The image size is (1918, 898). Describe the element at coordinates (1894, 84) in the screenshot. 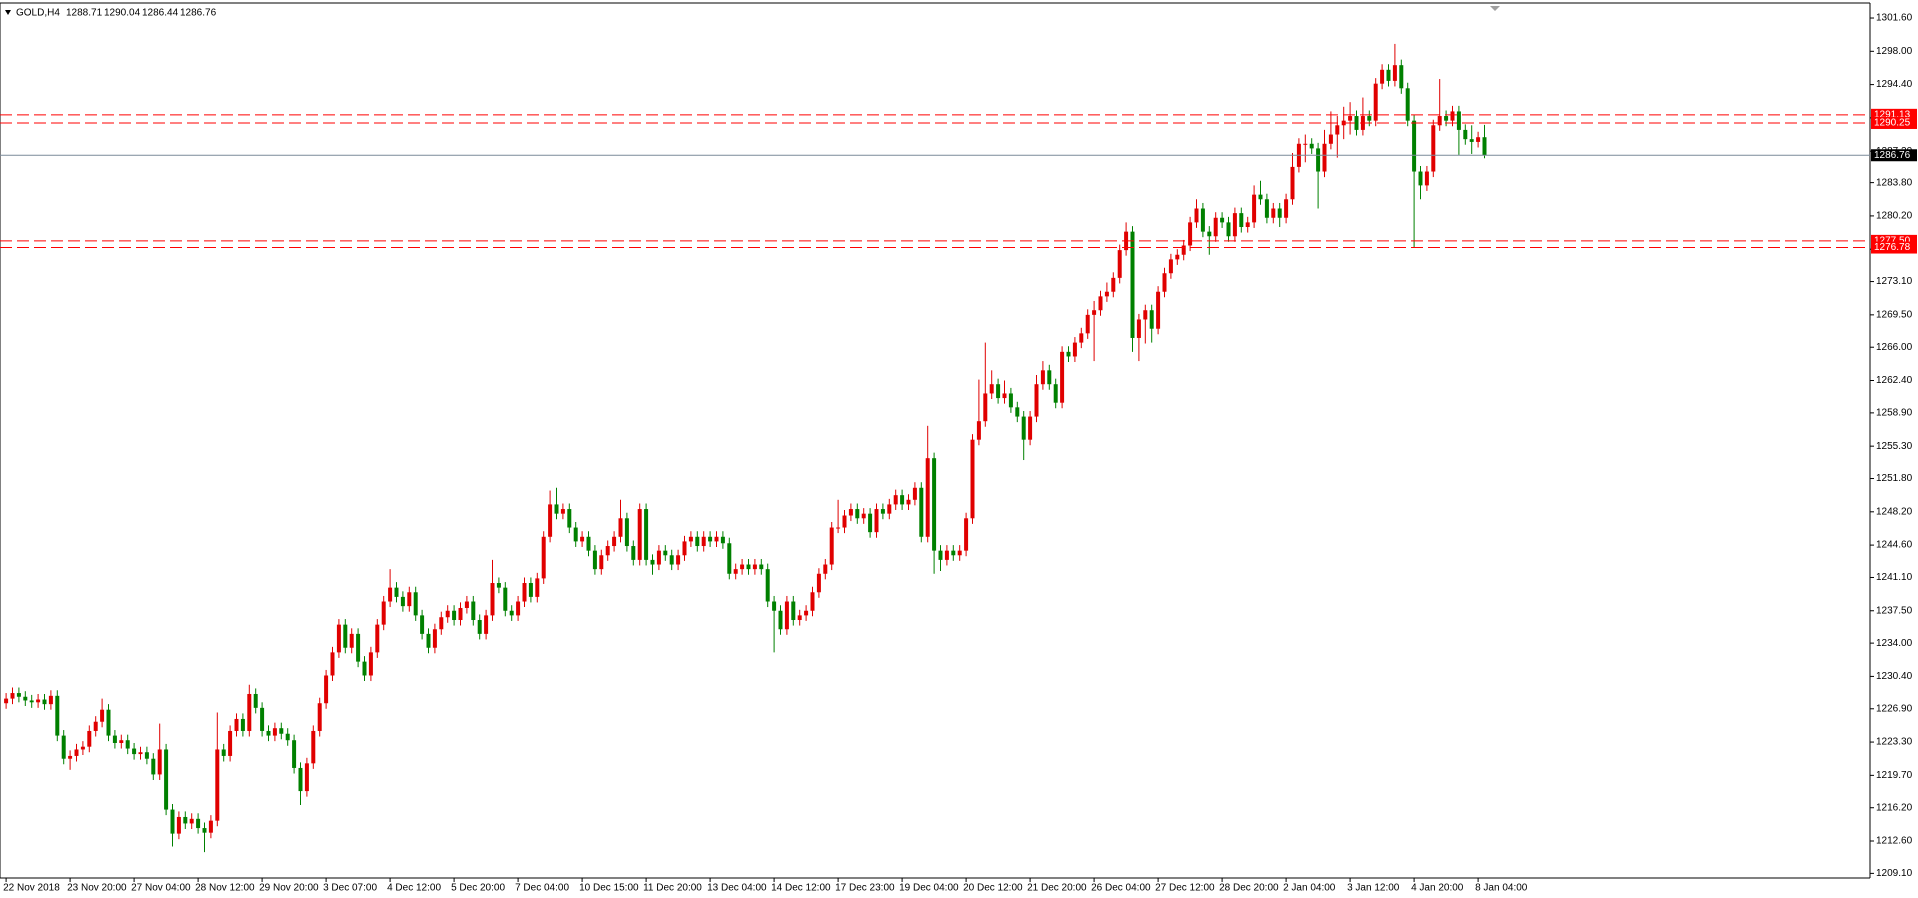

I see `y-tick-label: 1294.40` at that location.